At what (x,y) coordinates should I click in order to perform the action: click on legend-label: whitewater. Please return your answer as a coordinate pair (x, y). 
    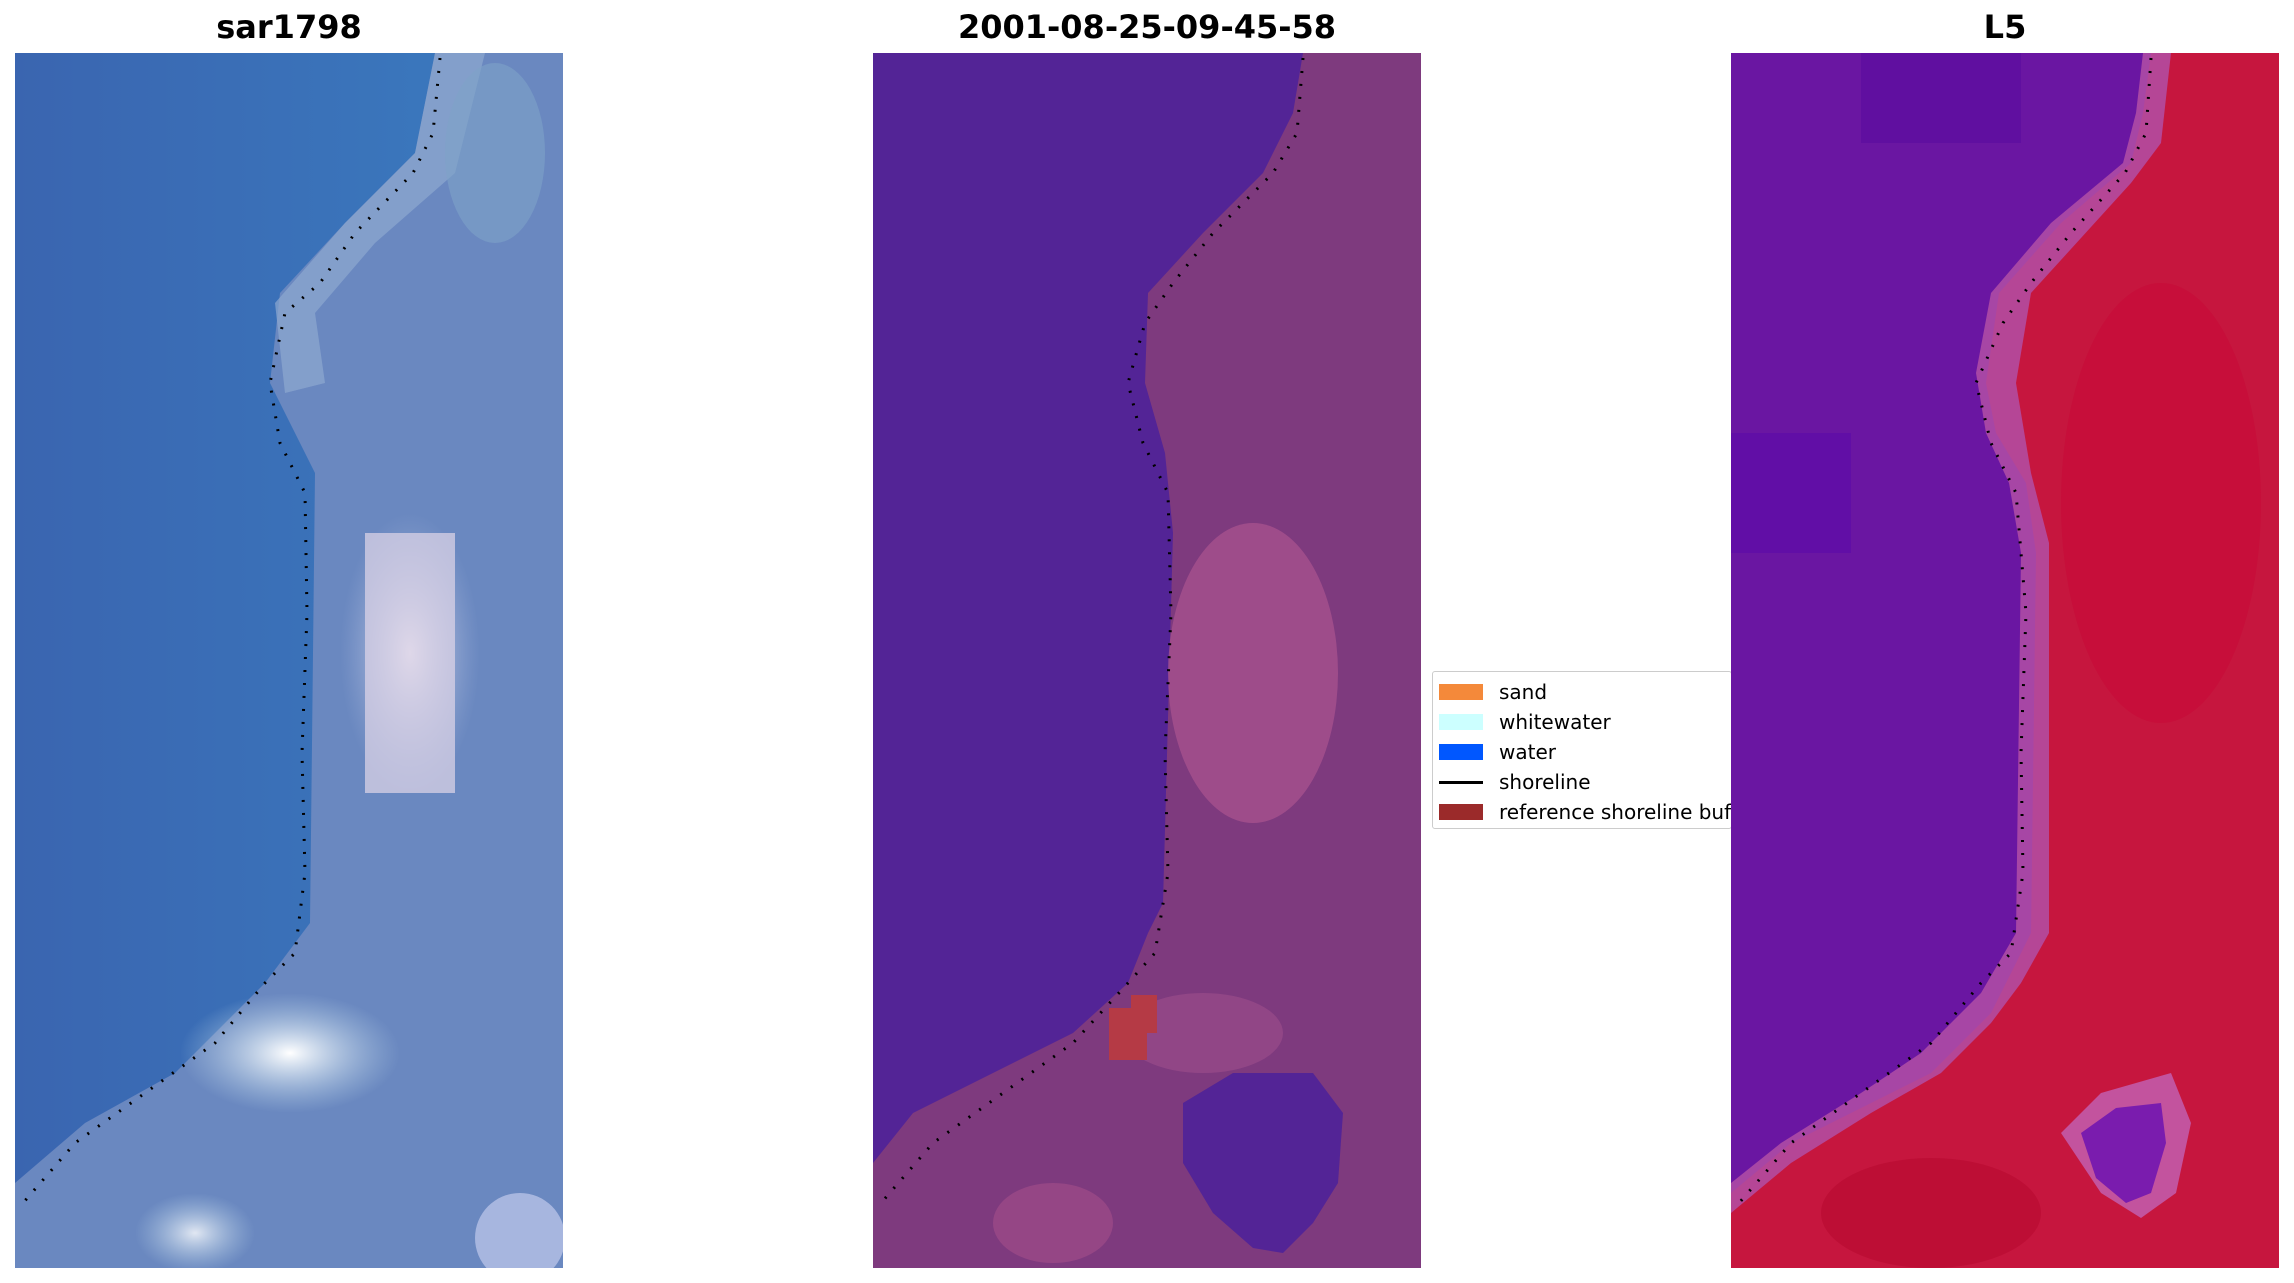
    Looking at the image, I should click on (1555, 722).